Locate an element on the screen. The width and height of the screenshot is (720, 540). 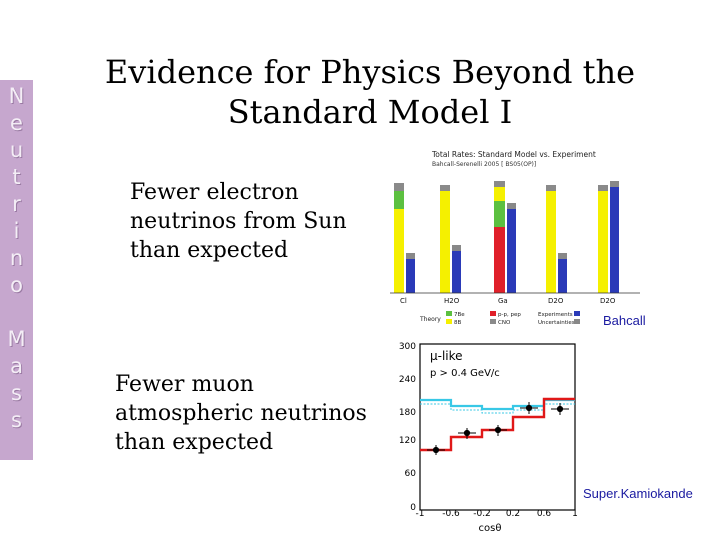
experiment-label: Cl is located at coordinates (403, 301).